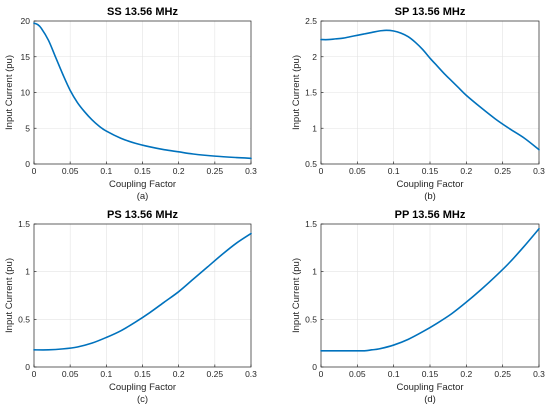  What do you see at coordinates (430, 215) in the screenshot?
I see `chart-d-title: PP 13.56 MHz` at bounding box center [430, 215].